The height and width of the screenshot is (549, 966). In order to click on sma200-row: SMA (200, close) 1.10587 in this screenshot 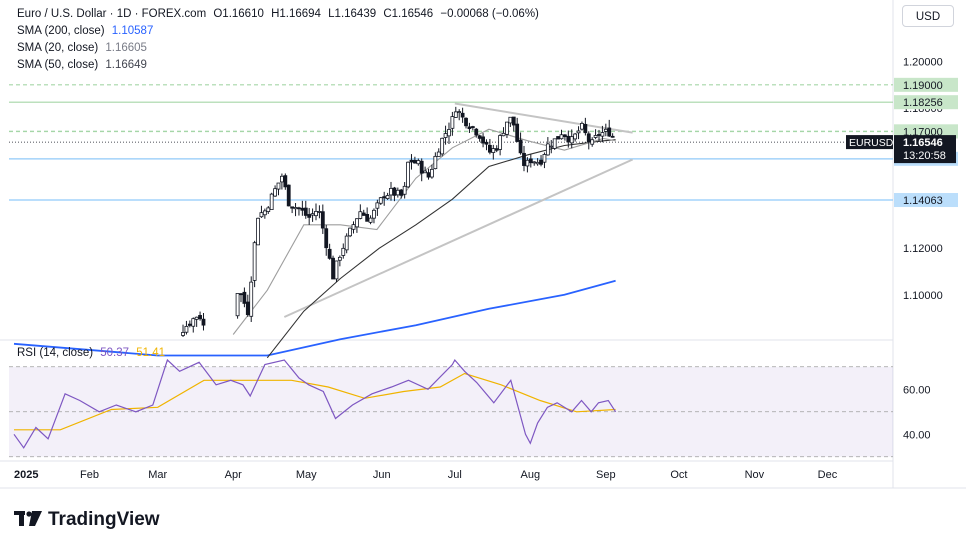, I will do `click(278, 31)`.